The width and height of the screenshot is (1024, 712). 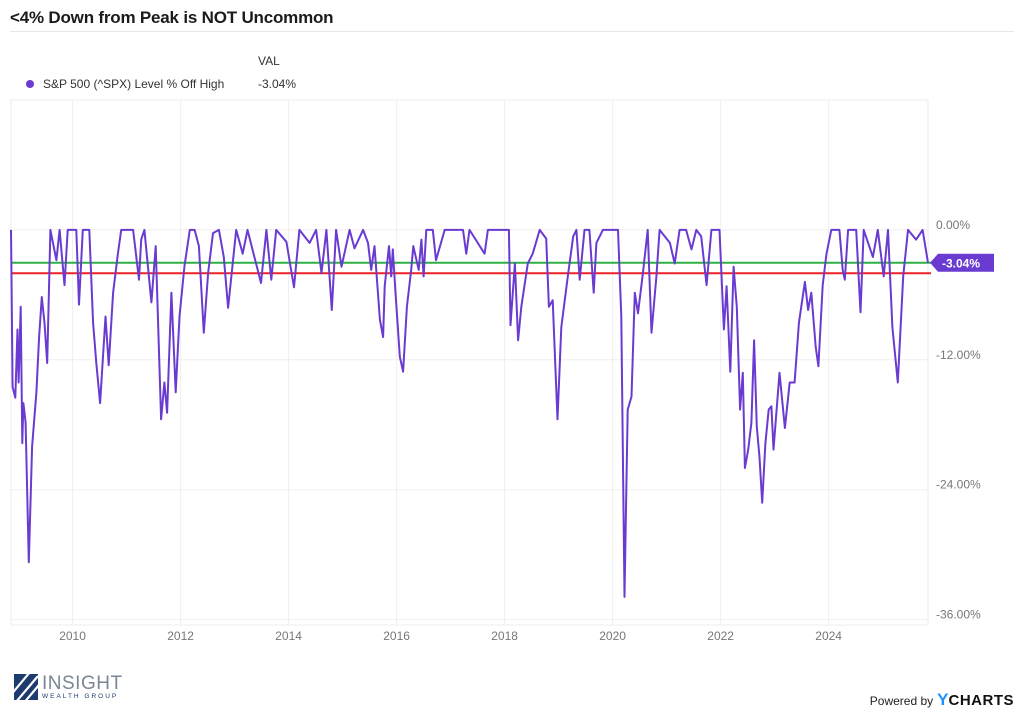 I want to click on x-tick-label: 2012, so click(x=180, y=636).